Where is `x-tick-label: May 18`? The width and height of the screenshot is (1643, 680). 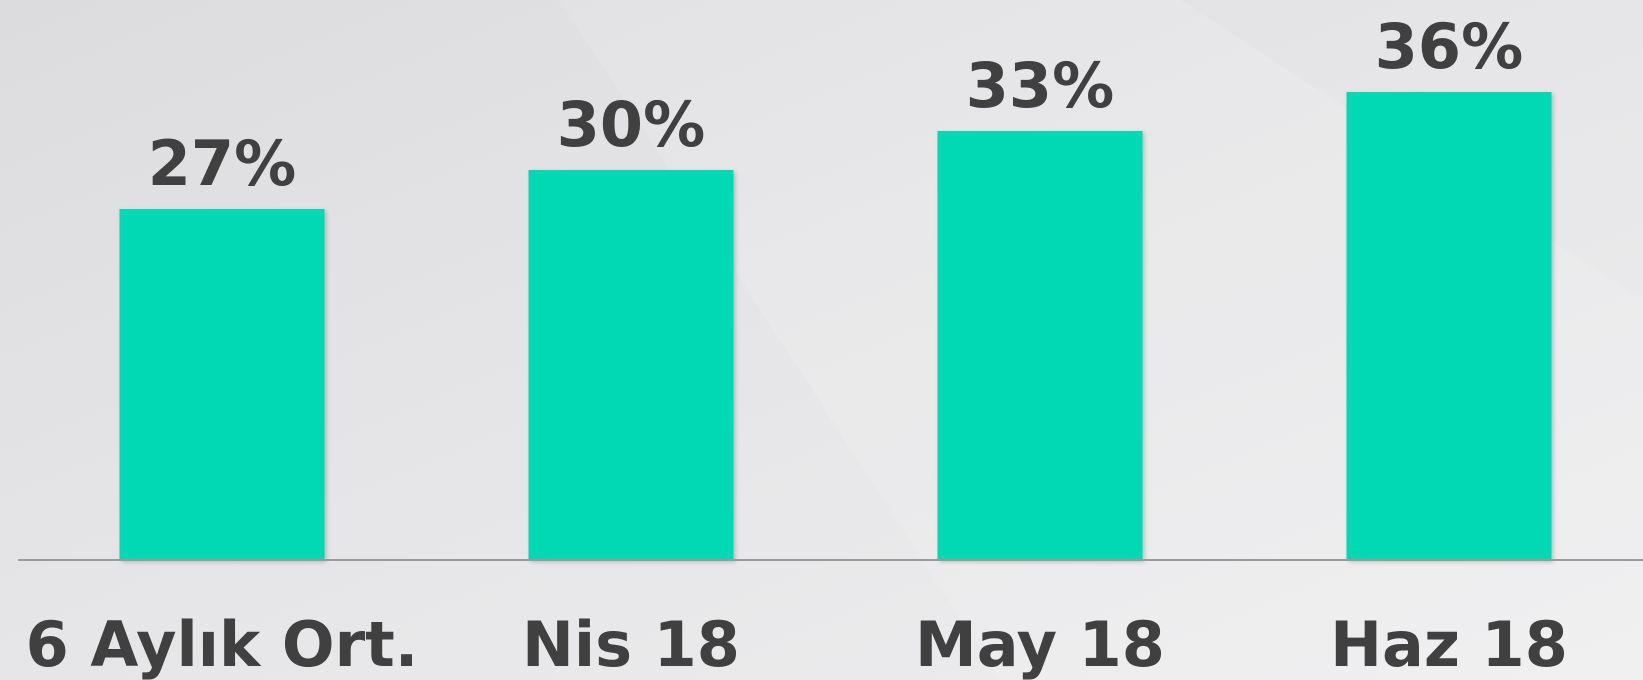 x-tick-label: May 18 is located at coordinates (1040, 644).